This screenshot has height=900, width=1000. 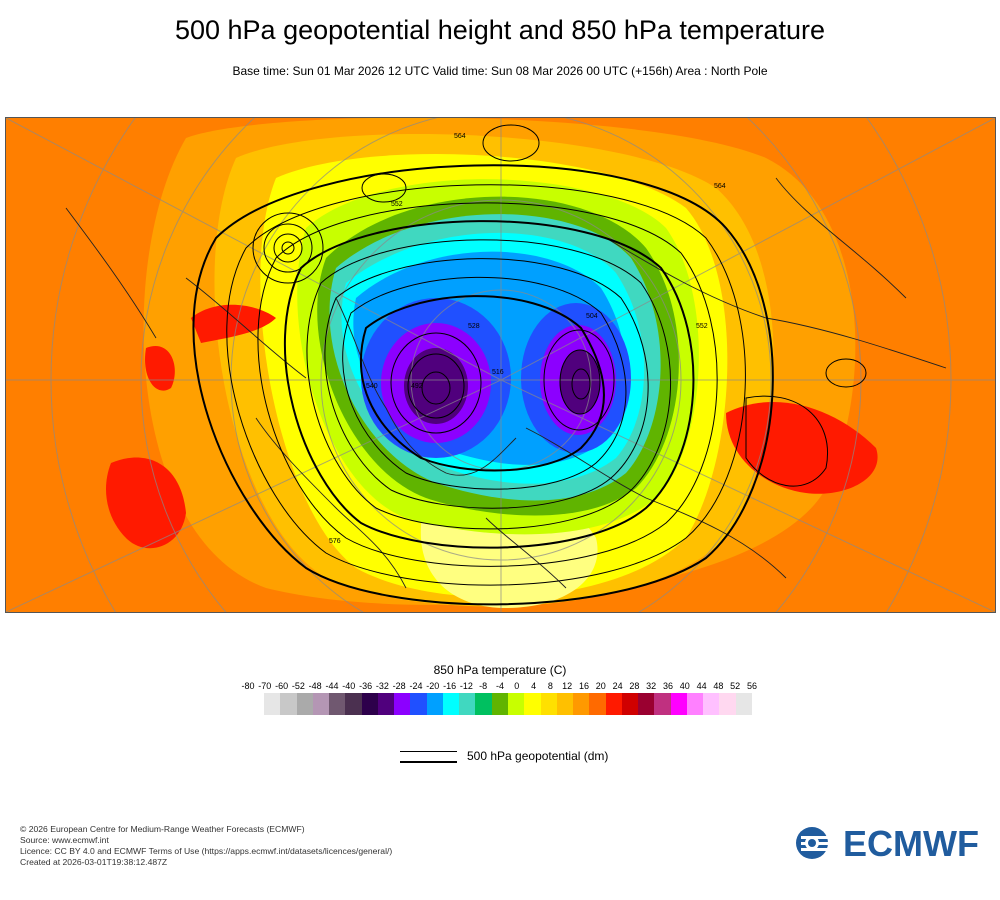 What do you see at coordinates (248, 686) in the screenshot?
I see `colorbar-tick-label: -80` at bounding box center [248, 686].